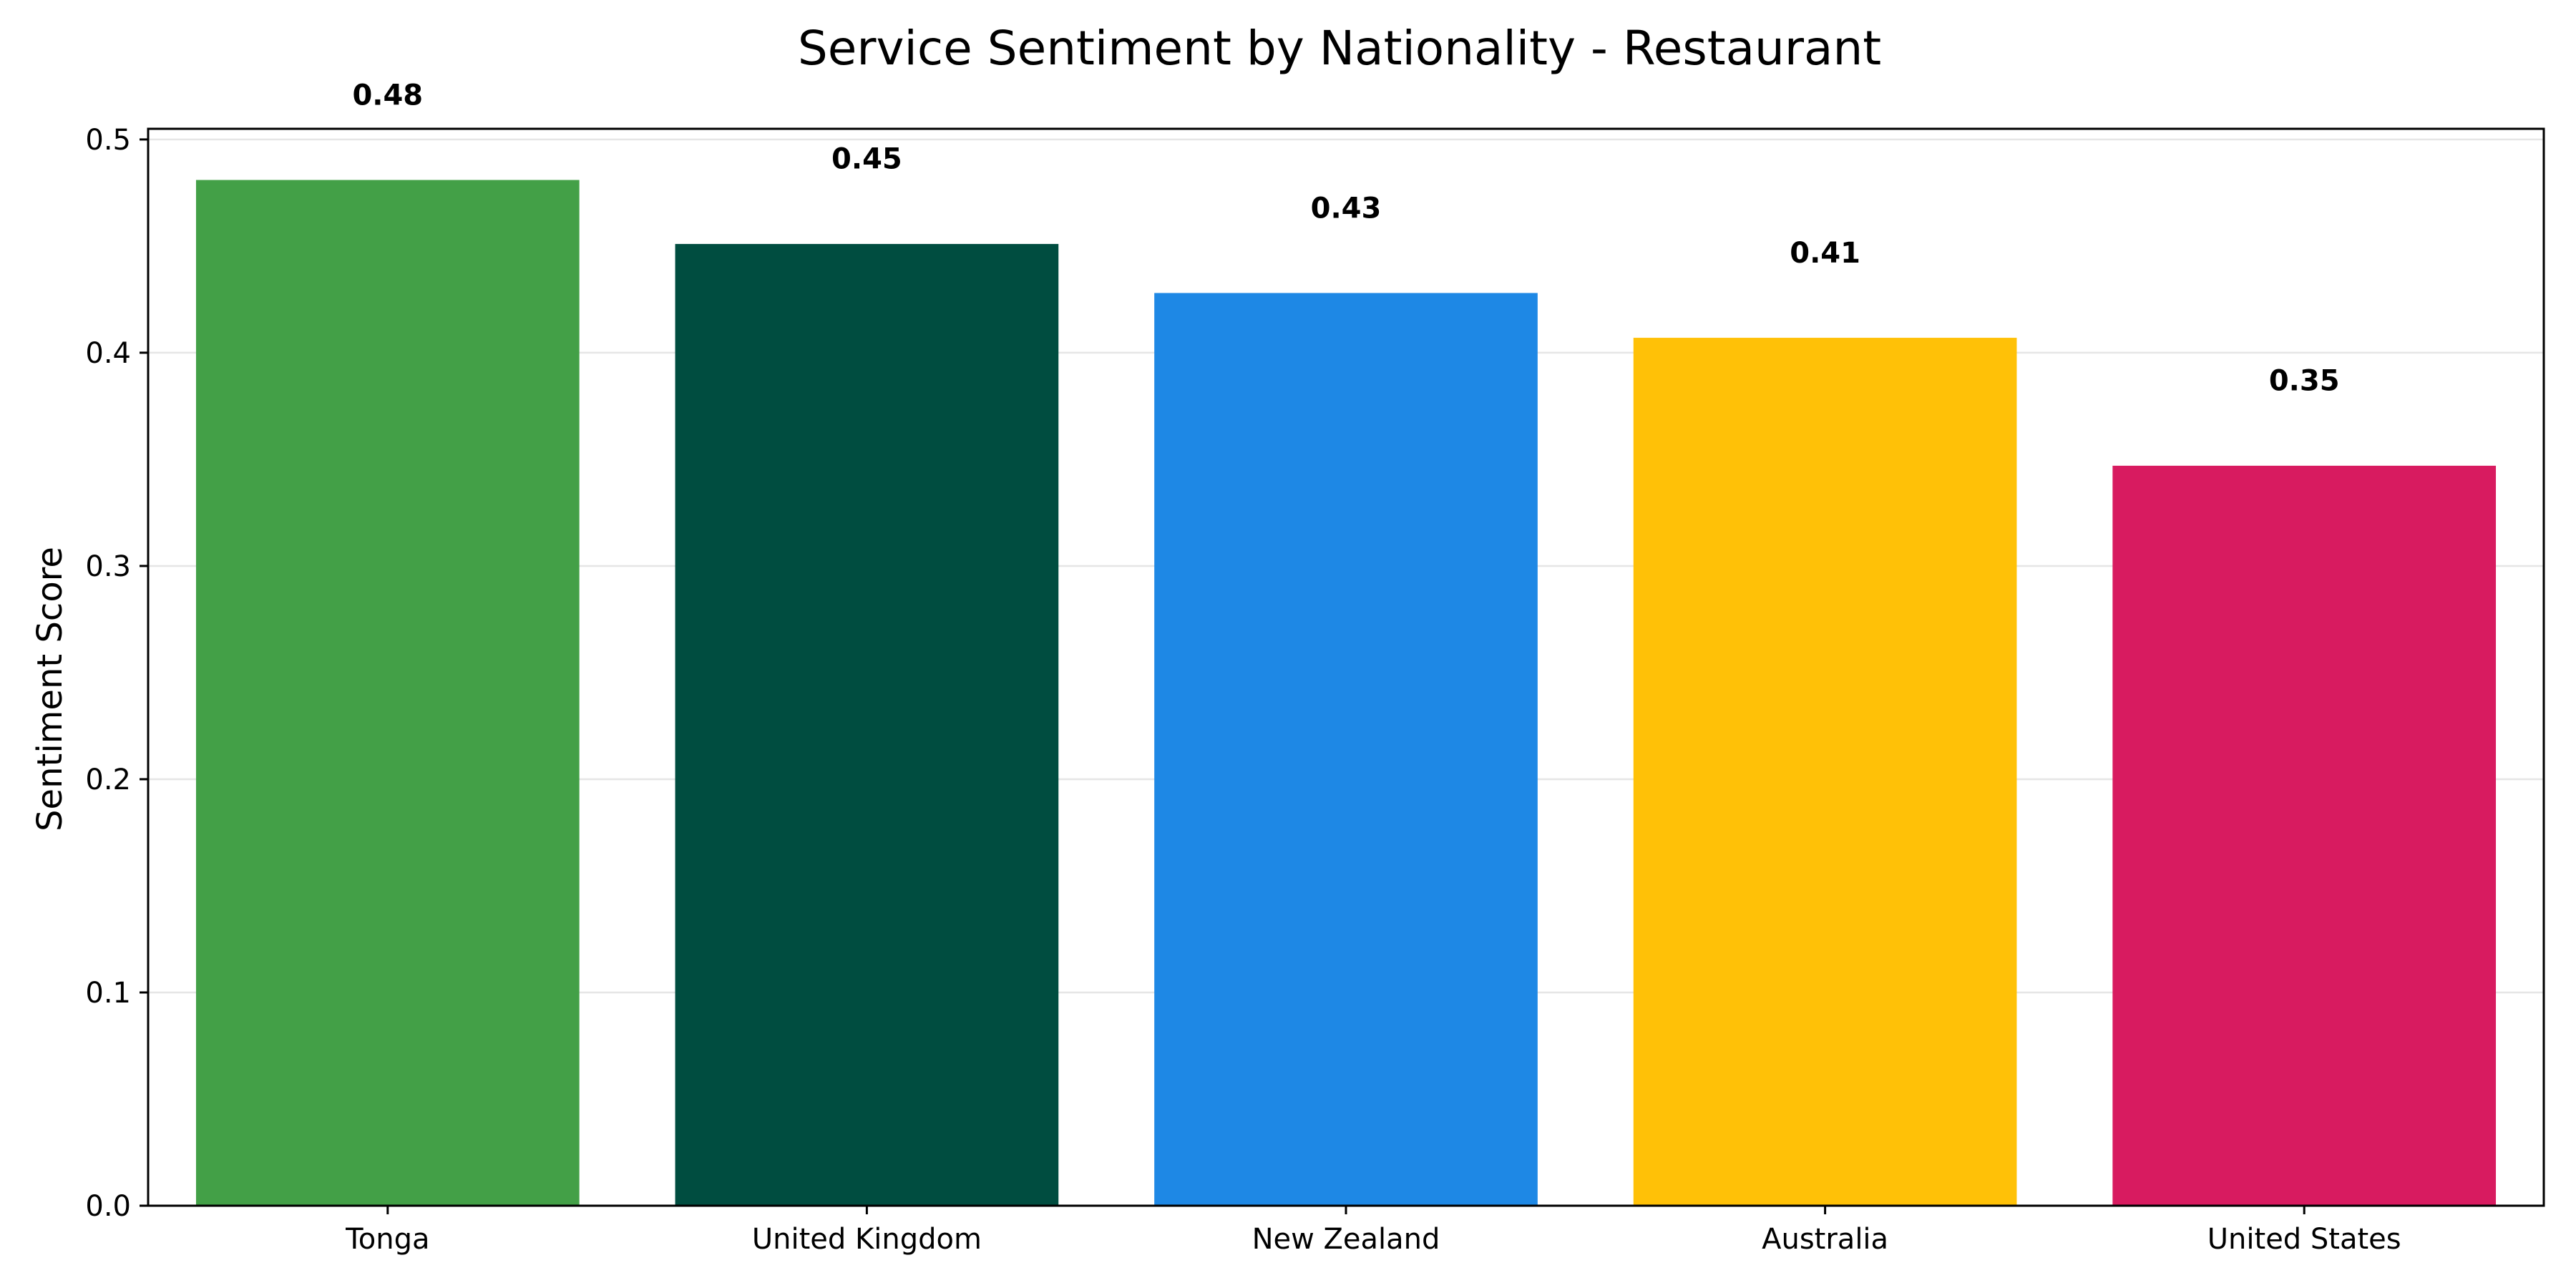 The width and height of the screenshot is (2576, 1288). Describe the element at coordinates (2304, 381) in the screenshot. I see `value-label: 0.35` at that location.